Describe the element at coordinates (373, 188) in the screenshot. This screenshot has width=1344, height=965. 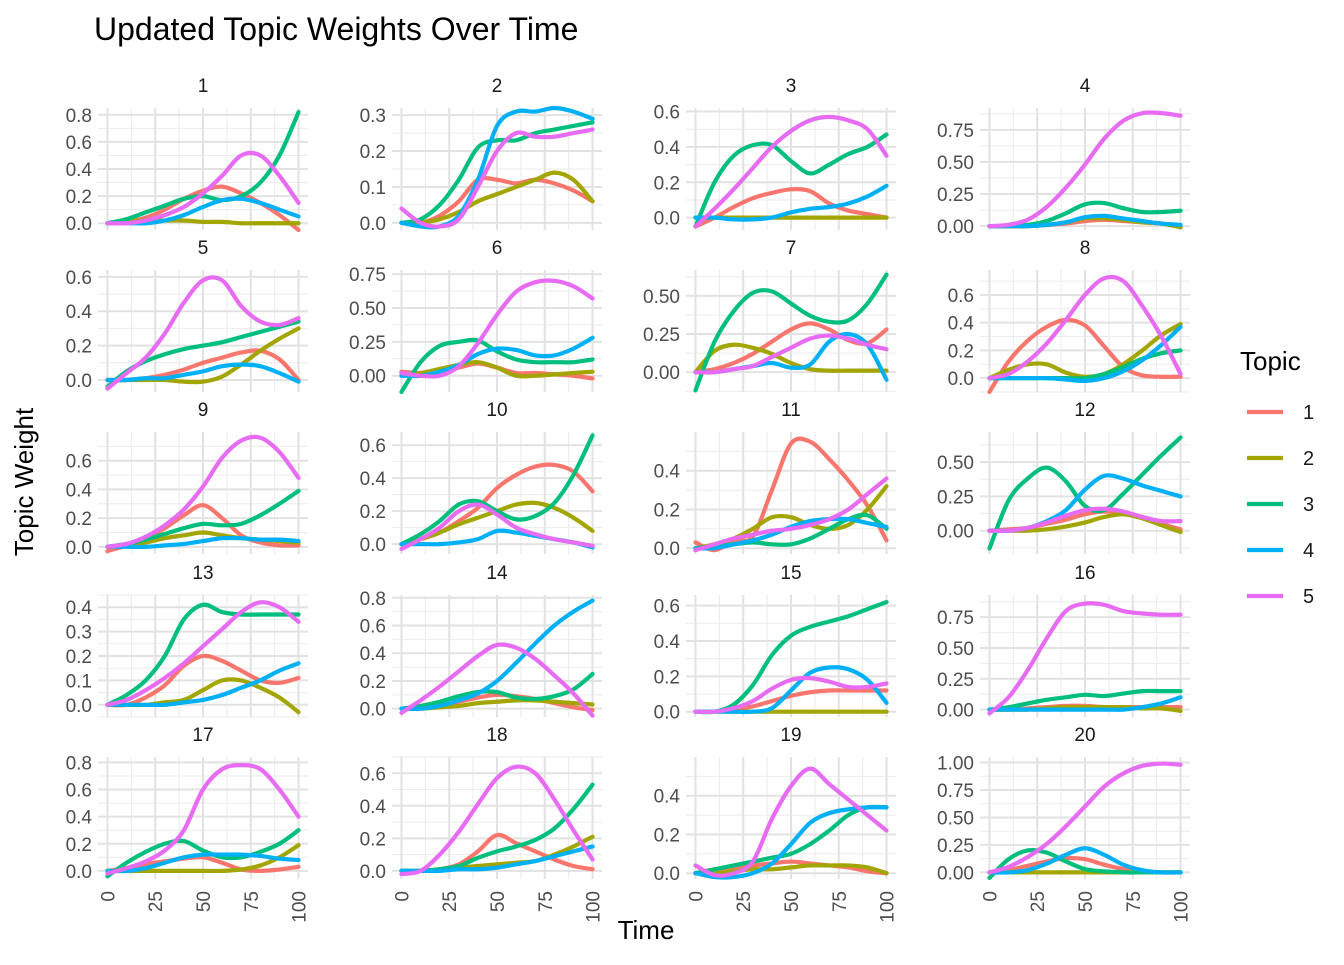
I see `y-tick-label: 0.1` at that location.